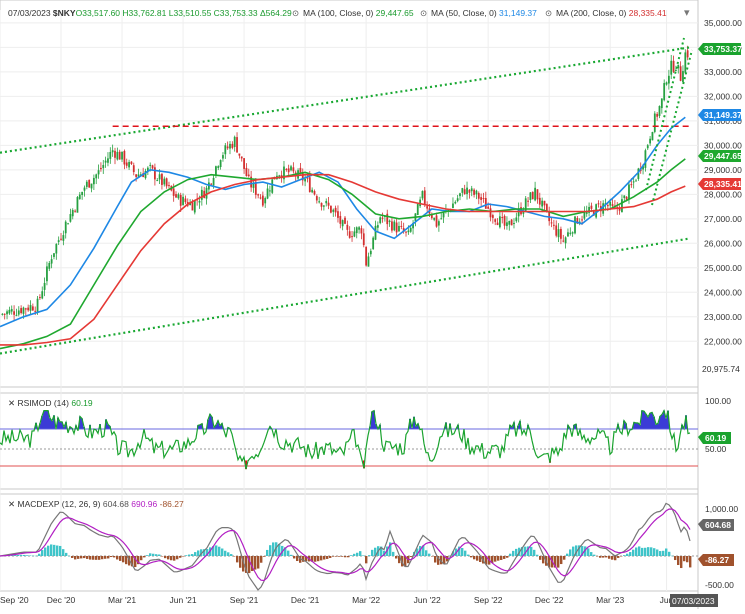 The height and width of the screenshot is (614, 745). What do you see at coordinates (723, 243) in the screenshot?
I see `y-tick-label: 26,000.00` at bounding box center [723, 243].